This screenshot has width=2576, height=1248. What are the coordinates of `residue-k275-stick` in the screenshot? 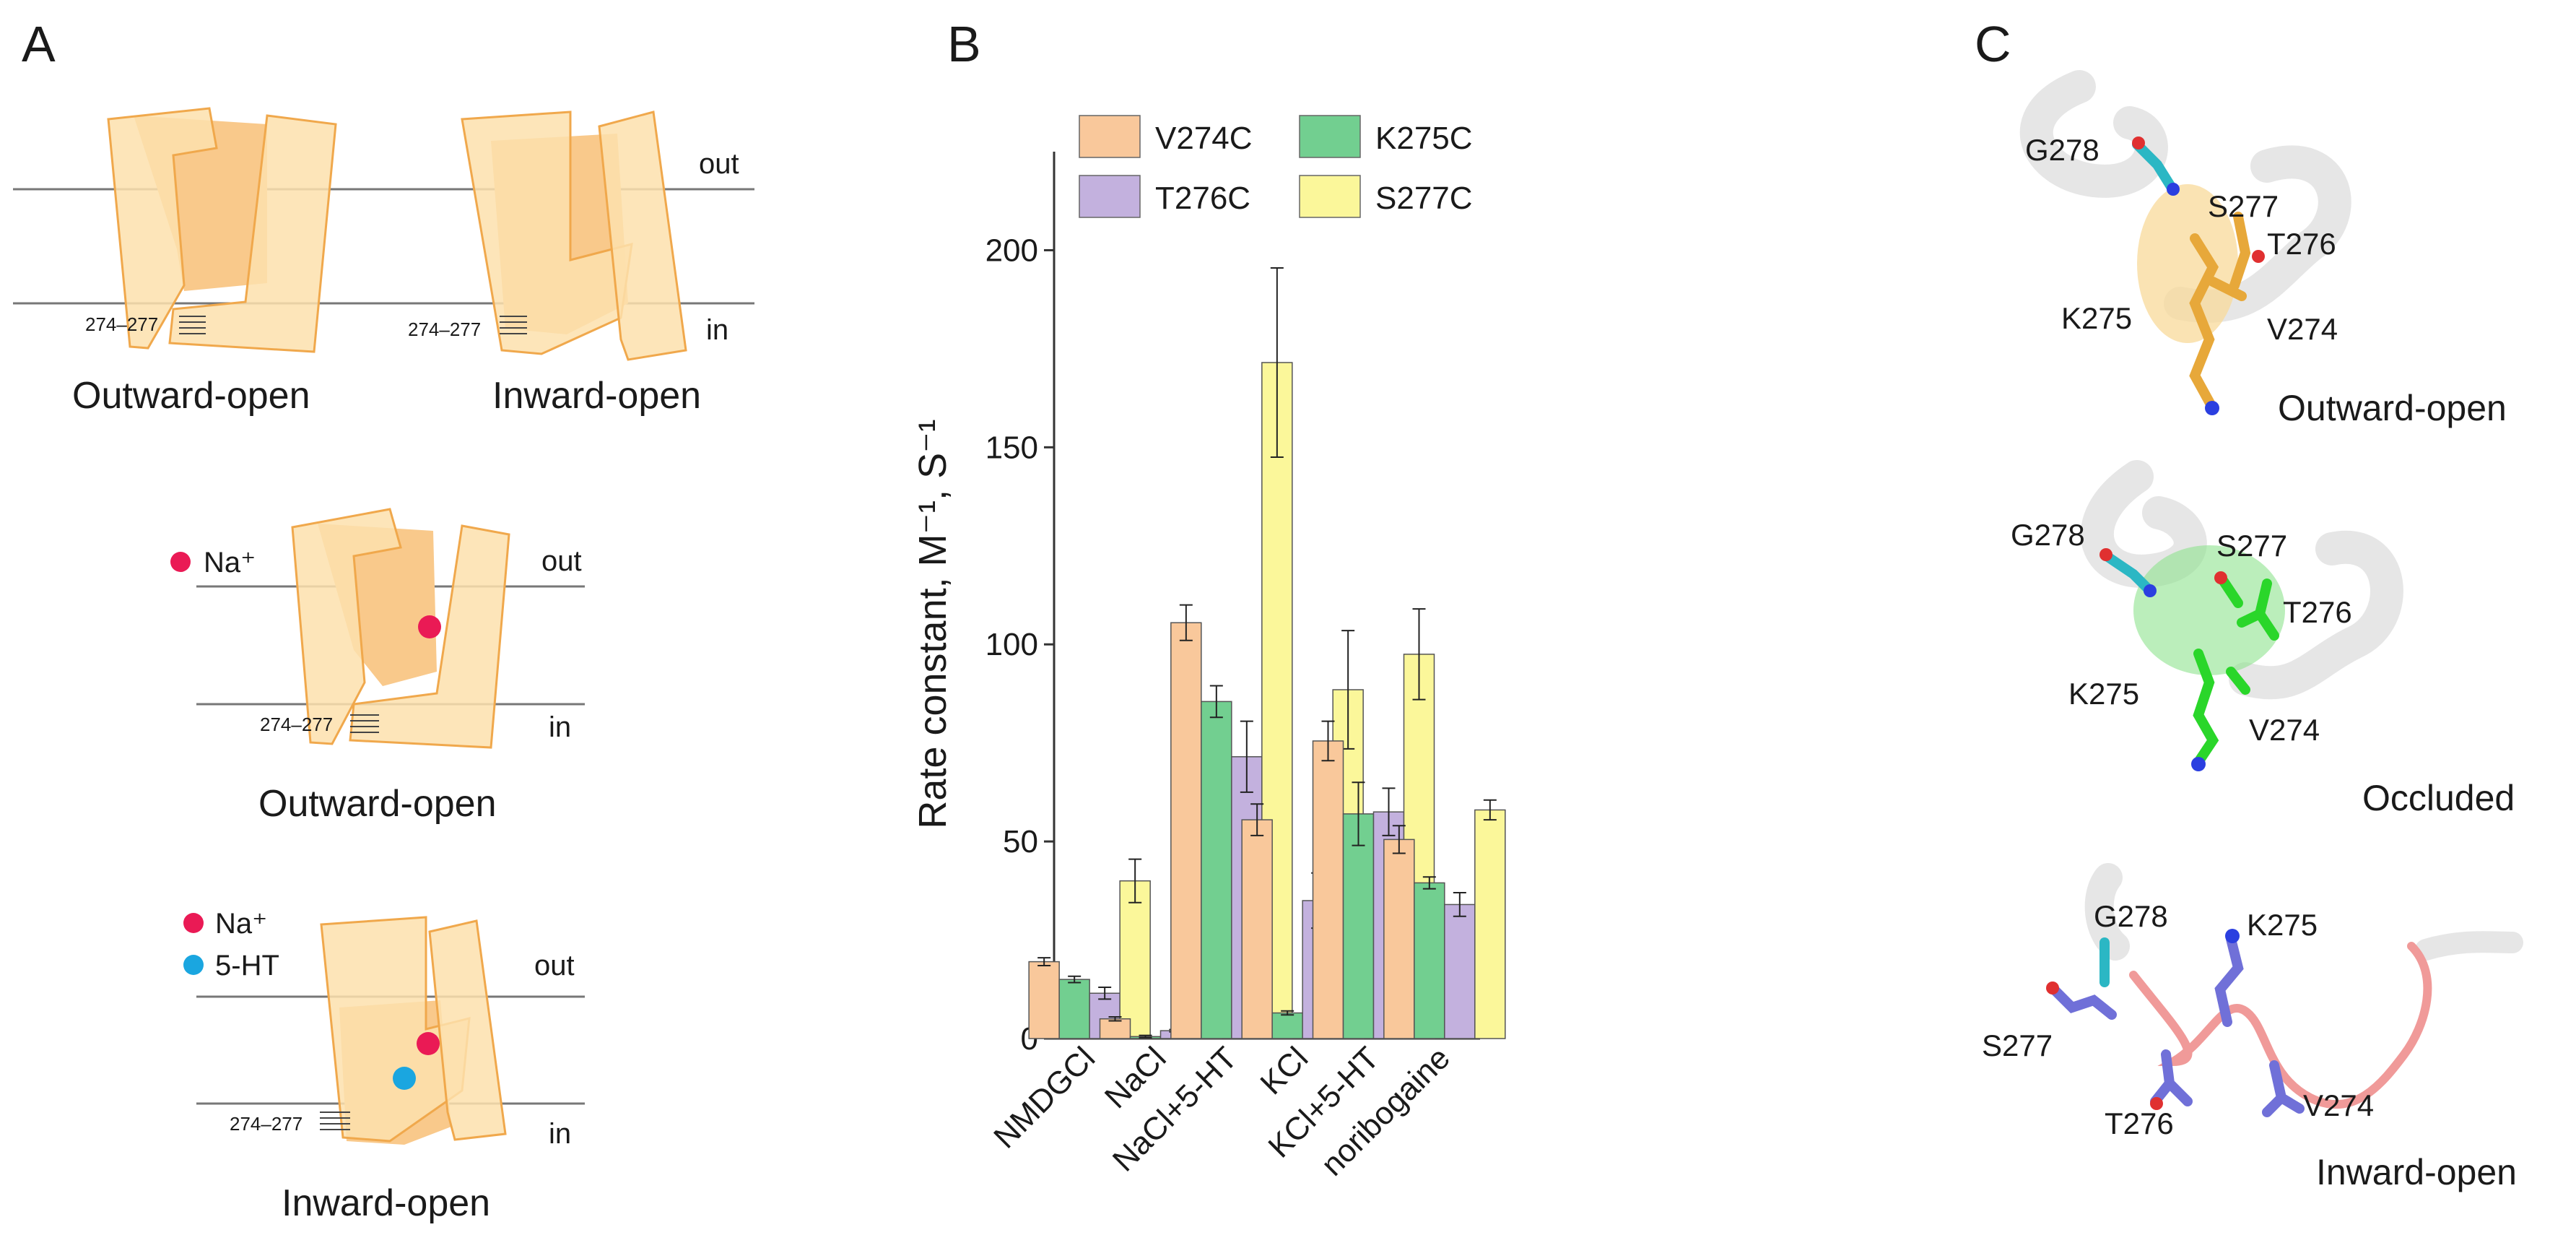 It's located at (2206, 708).